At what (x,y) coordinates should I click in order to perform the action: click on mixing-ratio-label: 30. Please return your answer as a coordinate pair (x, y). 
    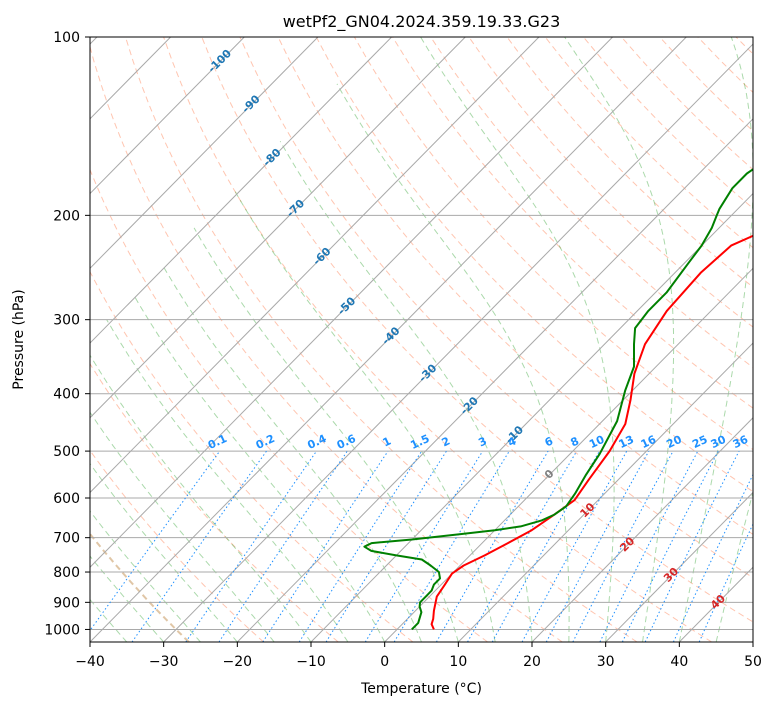
    Looking at the image, I should click on (719, 442).